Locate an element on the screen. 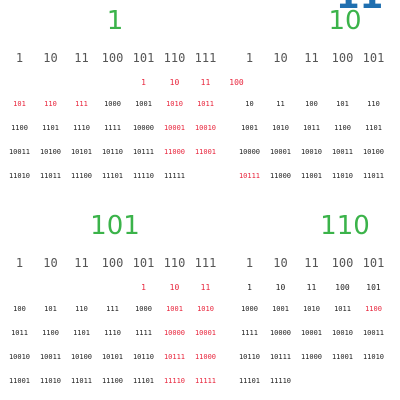  number-row: 1001 1010 1011 1100 1101 is located at coordinates (317, 128).